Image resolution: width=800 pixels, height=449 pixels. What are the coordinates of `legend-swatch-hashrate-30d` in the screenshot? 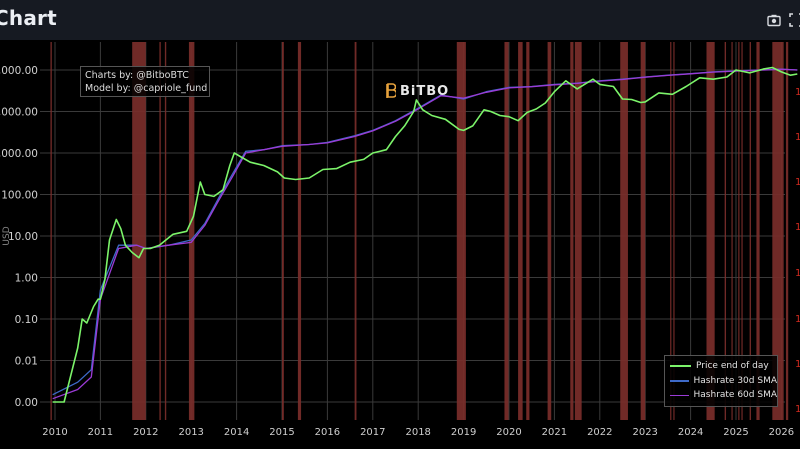 It's located at (679, 381).